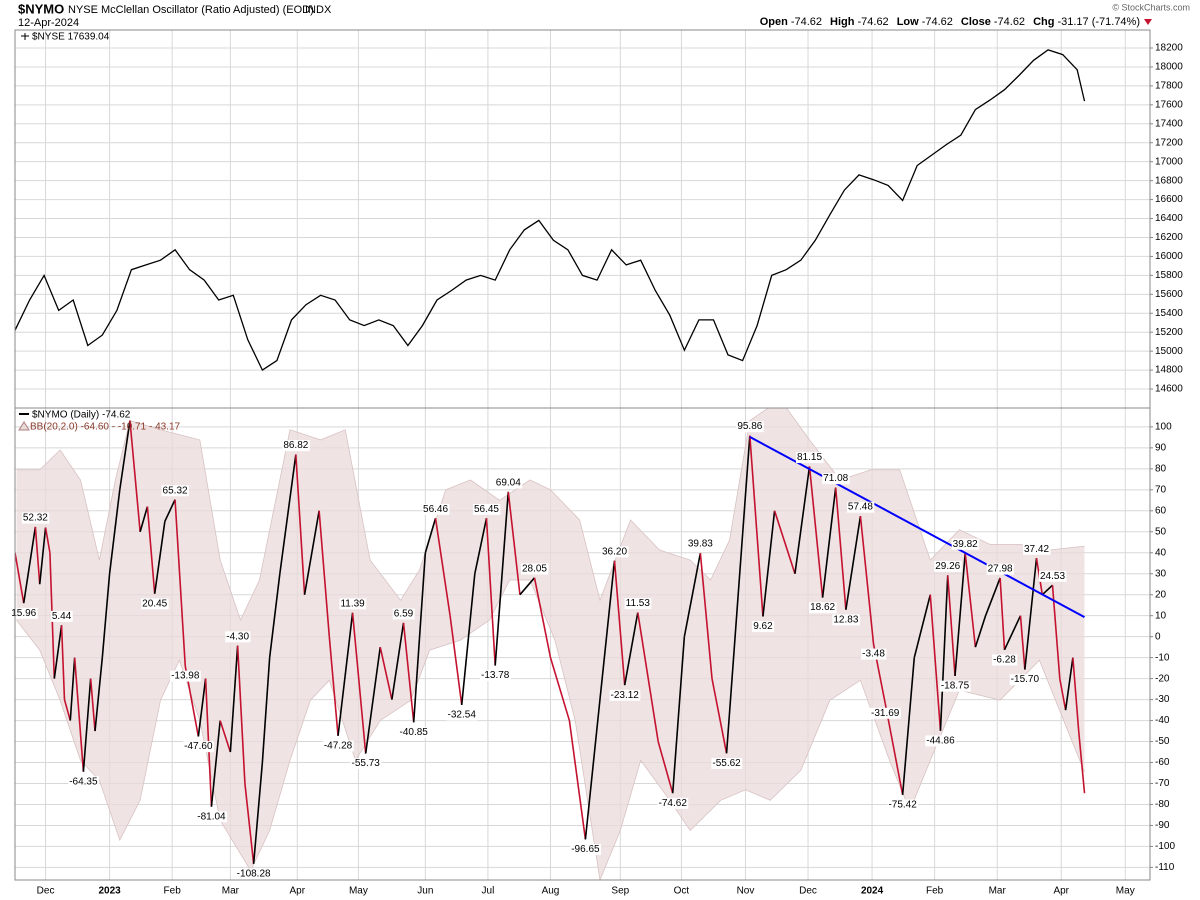 The width and height of the screenshot is (1200, 900). I want to click on y-tick-label: 17200, so click(1169, 142).